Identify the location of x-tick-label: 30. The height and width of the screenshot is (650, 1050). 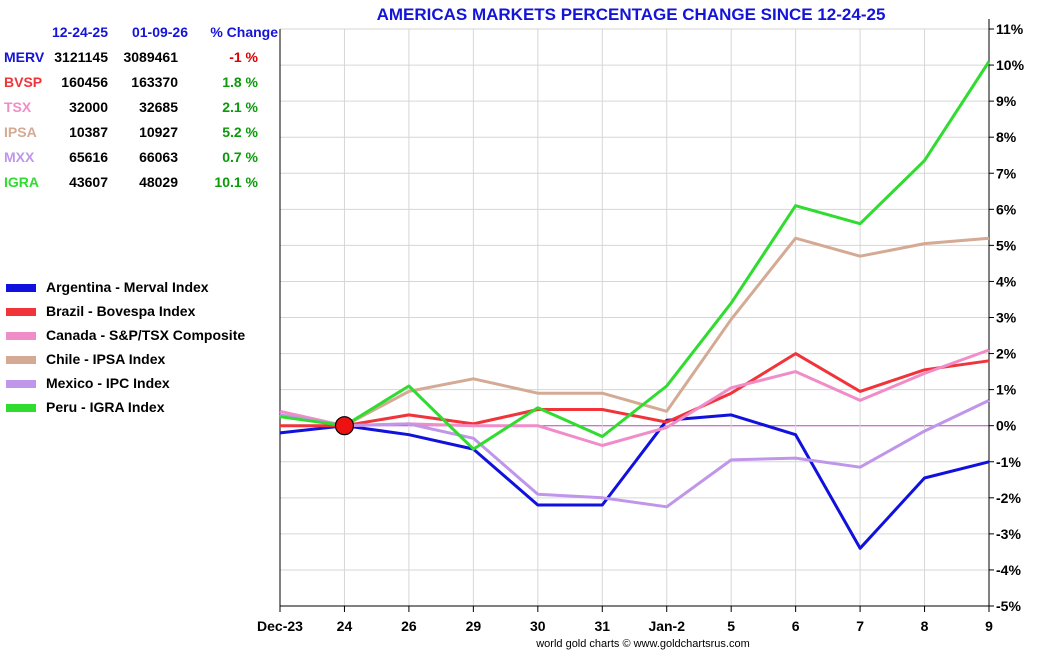
(538, 626).